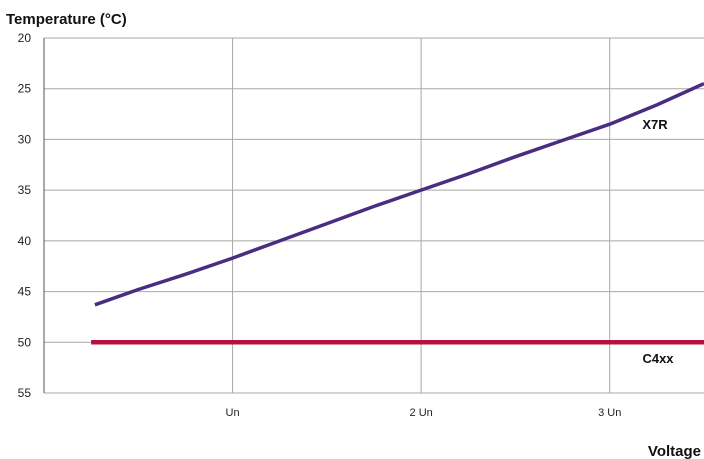 Image resolution: width=704 pixels, height=459 pixels. What do you see at coordinates (658, 358) in the screenshot?
I see `series-label-c4xx: C4xx` at bounding box center [658, 358].